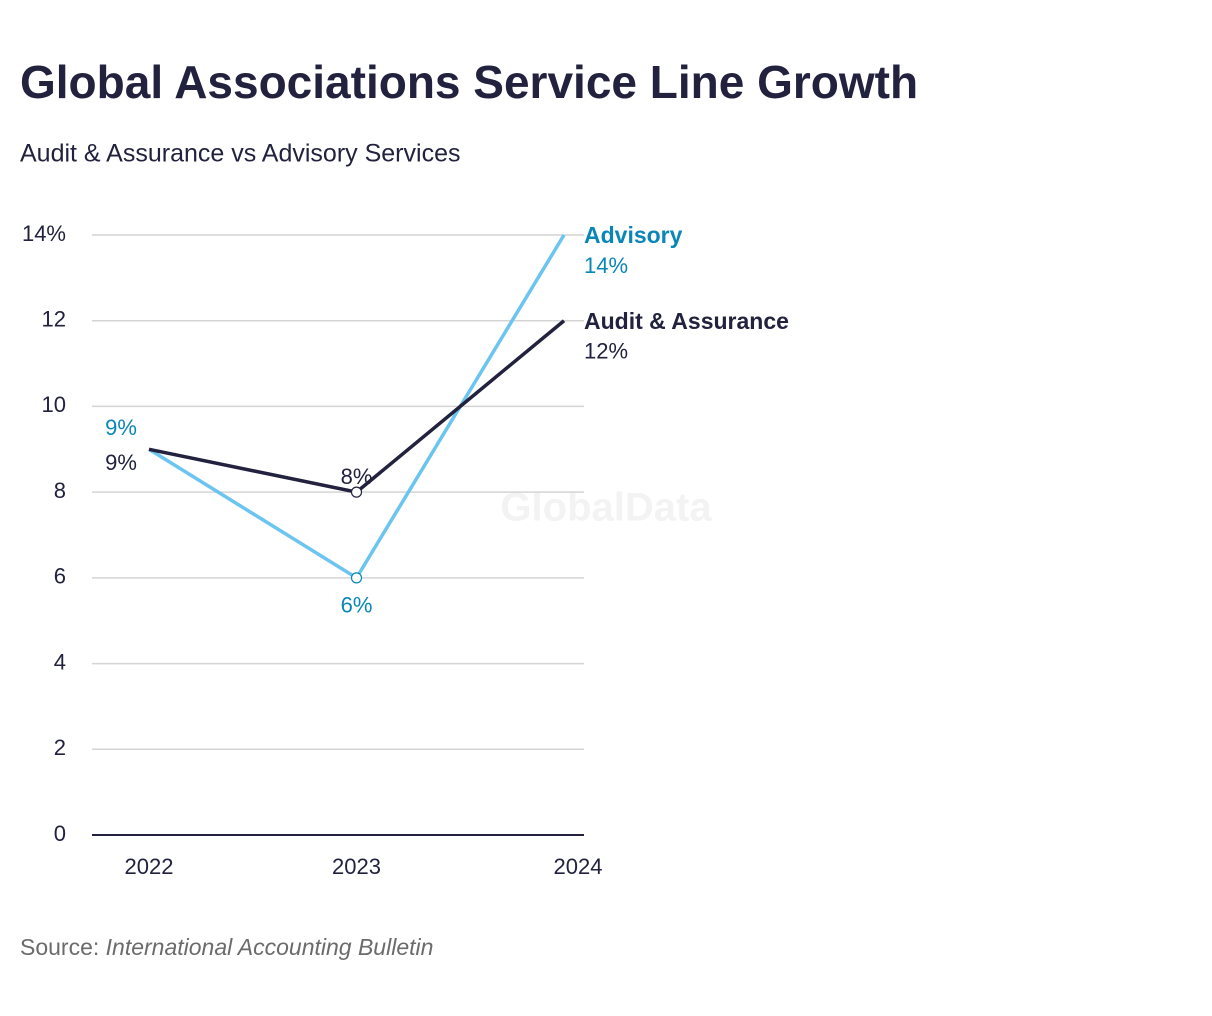 Image resolution: width=1212 pixels, height=1016 pixels. What do you see at coordinates (240, 154) in the screenshot?
I see `chart-subtitle: Audit & Assurance vs Advisory Services` at bounding box center [240, 154].